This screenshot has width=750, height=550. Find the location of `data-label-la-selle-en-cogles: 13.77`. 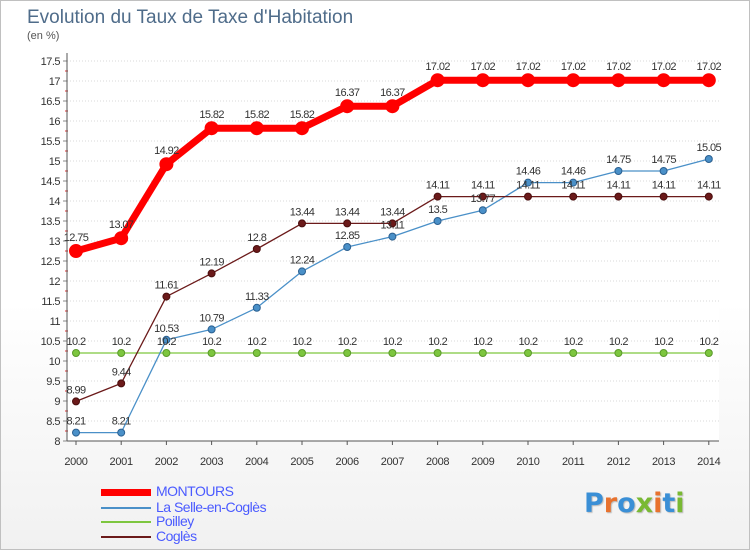

data-label-la-selle-en-cogles: 13.77 is located at coordinates (483, 199).